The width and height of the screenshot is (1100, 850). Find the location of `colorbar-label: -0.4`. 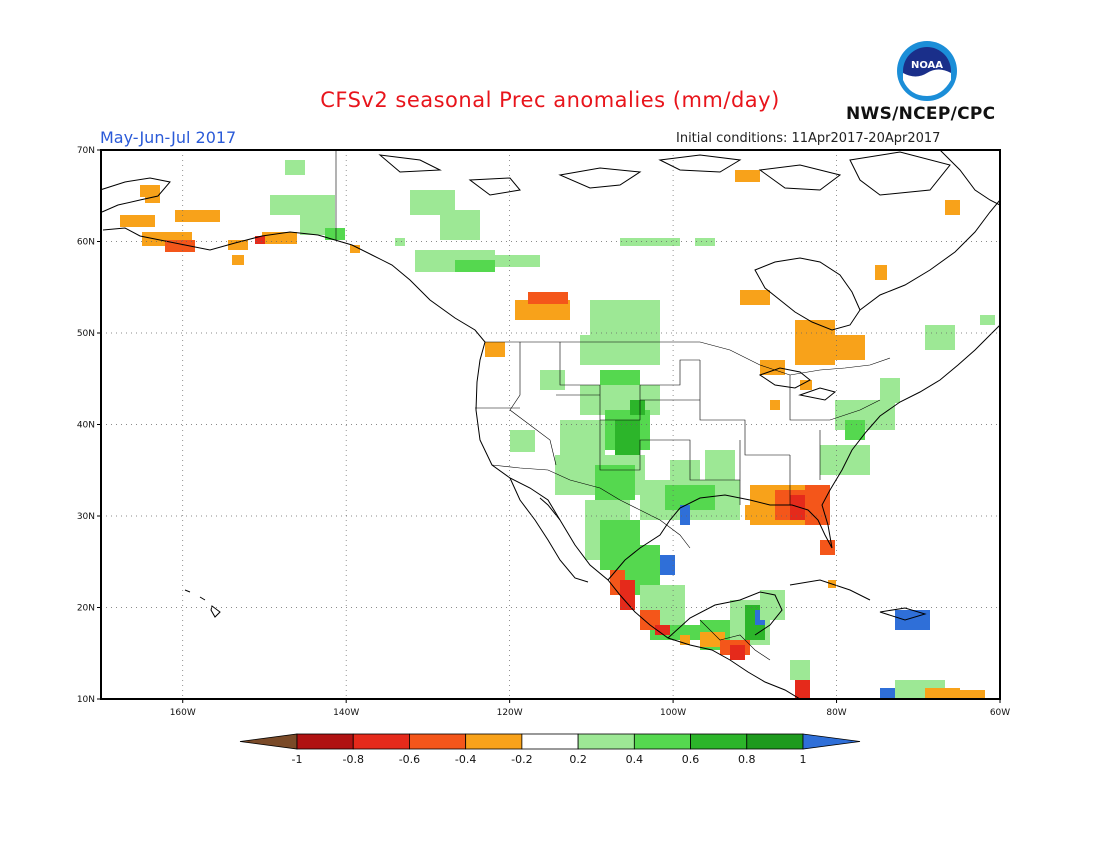

colorbar-label: -0.4 is located at coordinates (465, 759).